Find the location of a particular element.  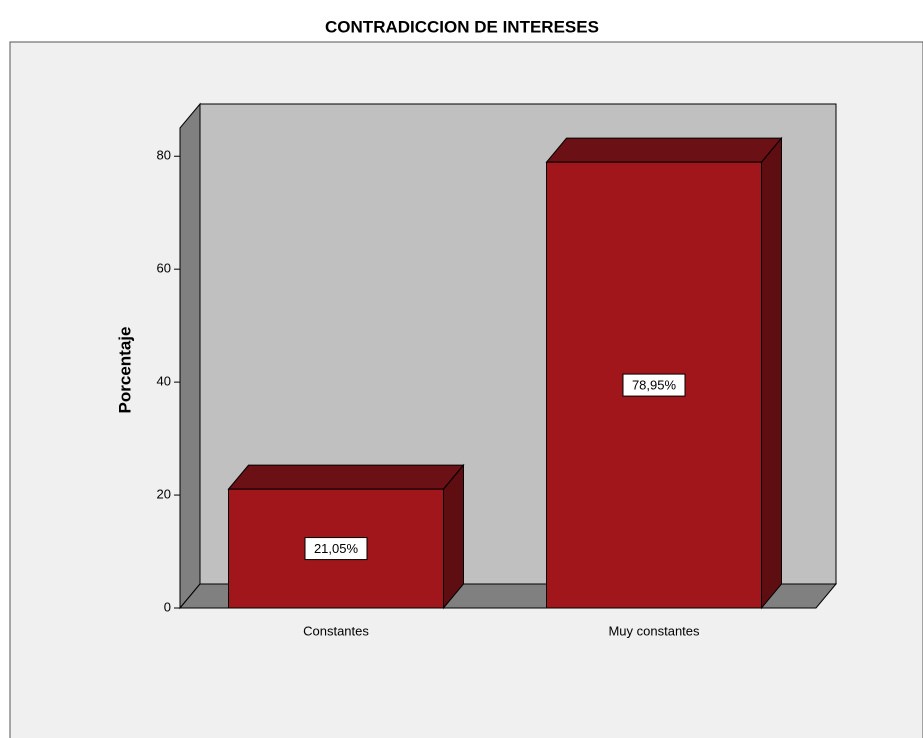

side-wall is located at coordinates (190, 356).